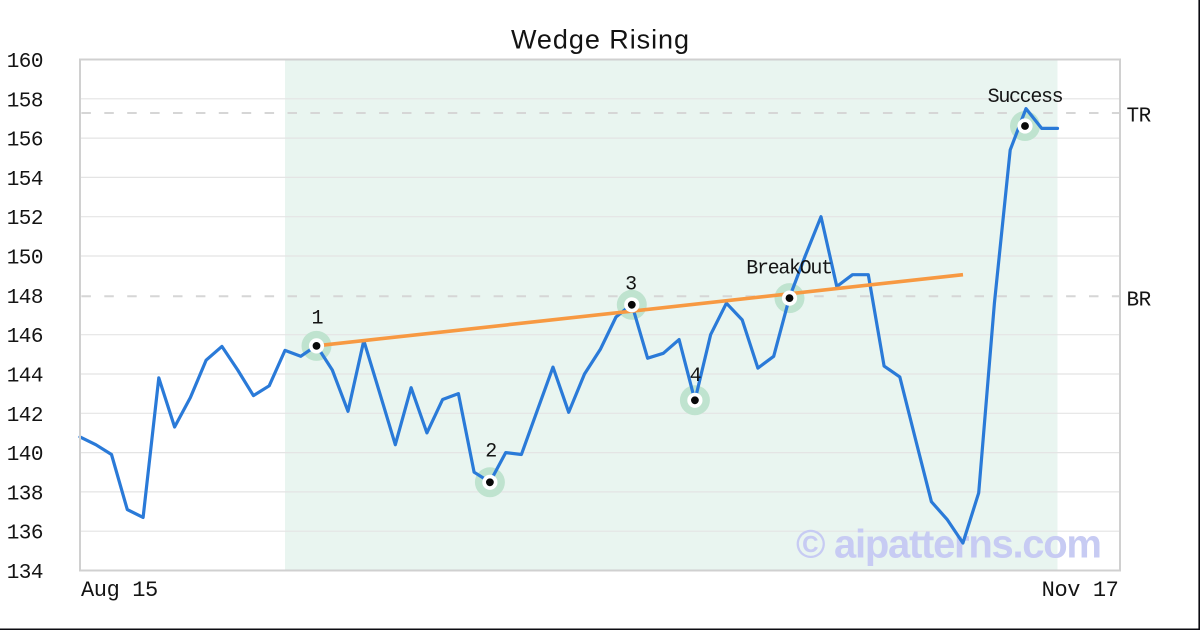 This screenshot has width=1200, height=630. What do you see at coordinates (25, 534) in the screenshot?
I see `svg-text: 136` at bounding box center [25, 534].